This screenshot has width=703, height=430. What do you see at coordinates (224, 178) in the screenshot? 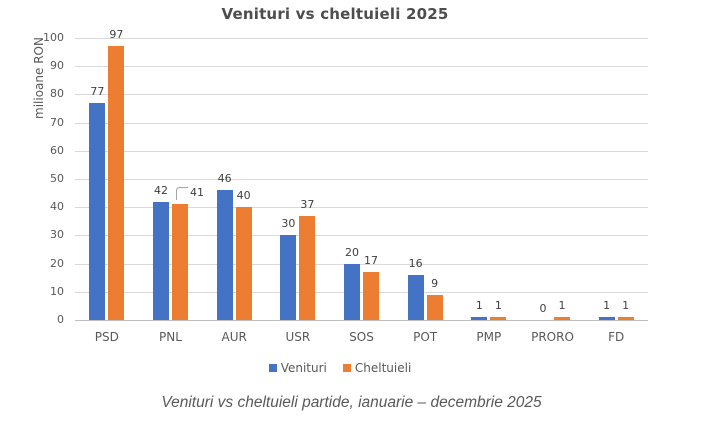
I see `bar-value-label: 46` at bounding box center [224, 178].